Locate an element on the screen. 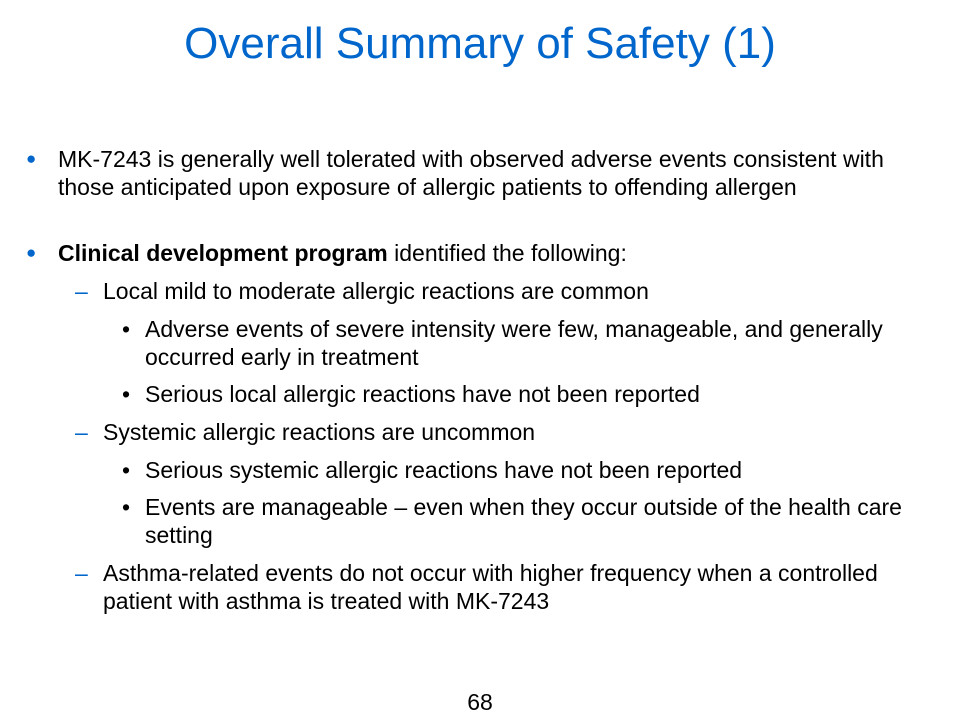  sub-bullet-text: Systemic allergic reactions are uncommon is located at coordinates (319, 432).